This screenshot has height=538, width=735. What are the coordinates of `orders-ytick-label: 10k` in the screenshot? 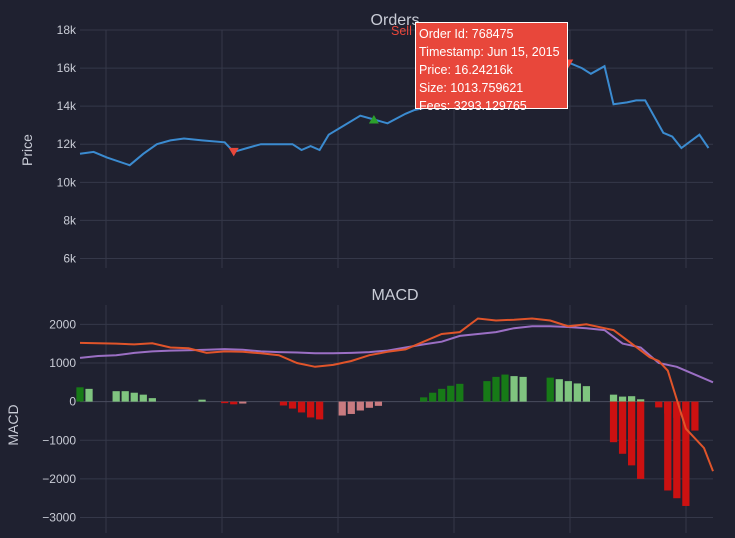 It's located at (67, 182).